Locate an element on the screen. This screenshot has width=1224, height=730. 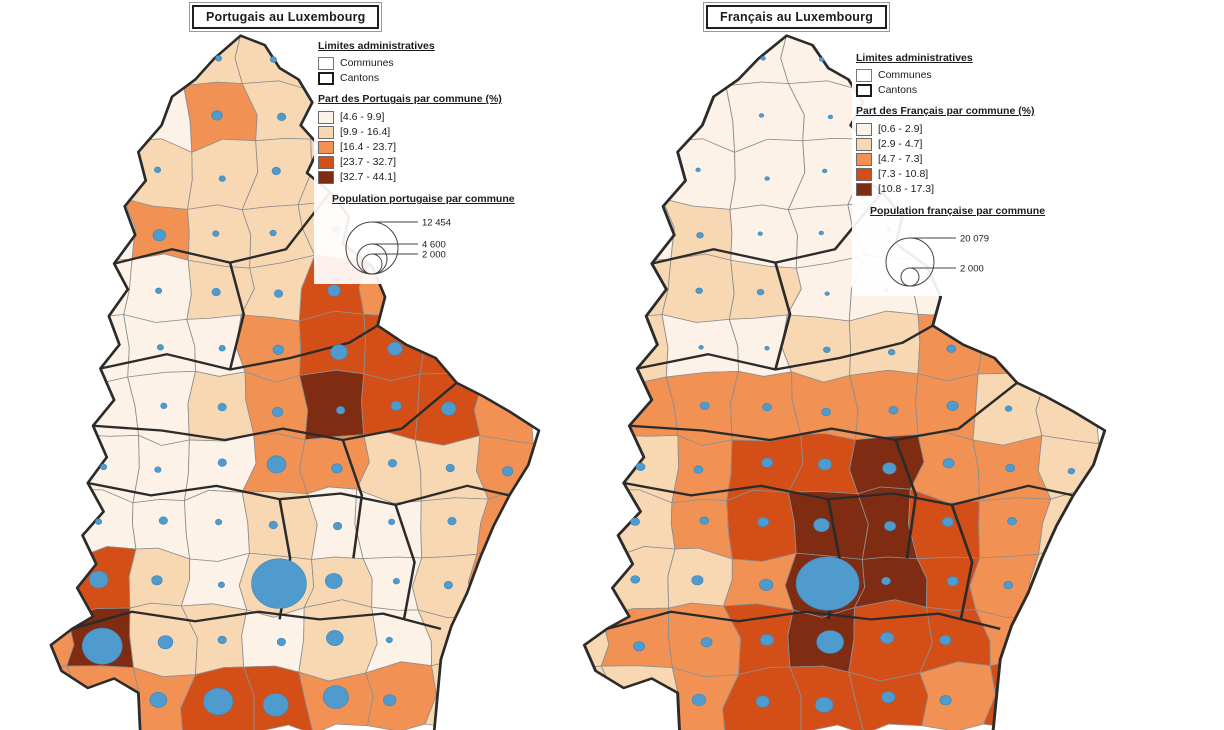
circle-legend-title: Population française par commune is located at coordinates (958, 211).